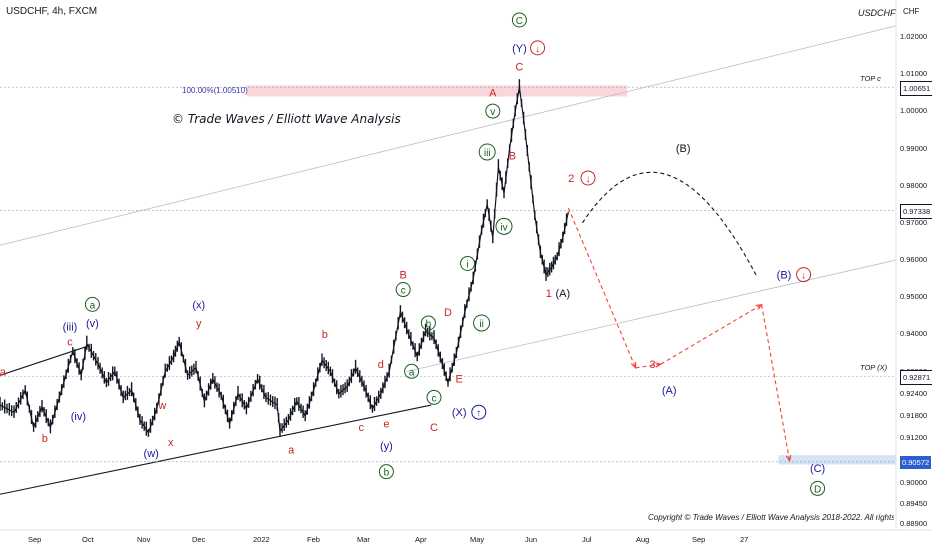 The image size is (932, 550). What do you see at coordinates (549, 294) in the screenshot?
I see `wave-label: 1` at bounding box center [549, 294].